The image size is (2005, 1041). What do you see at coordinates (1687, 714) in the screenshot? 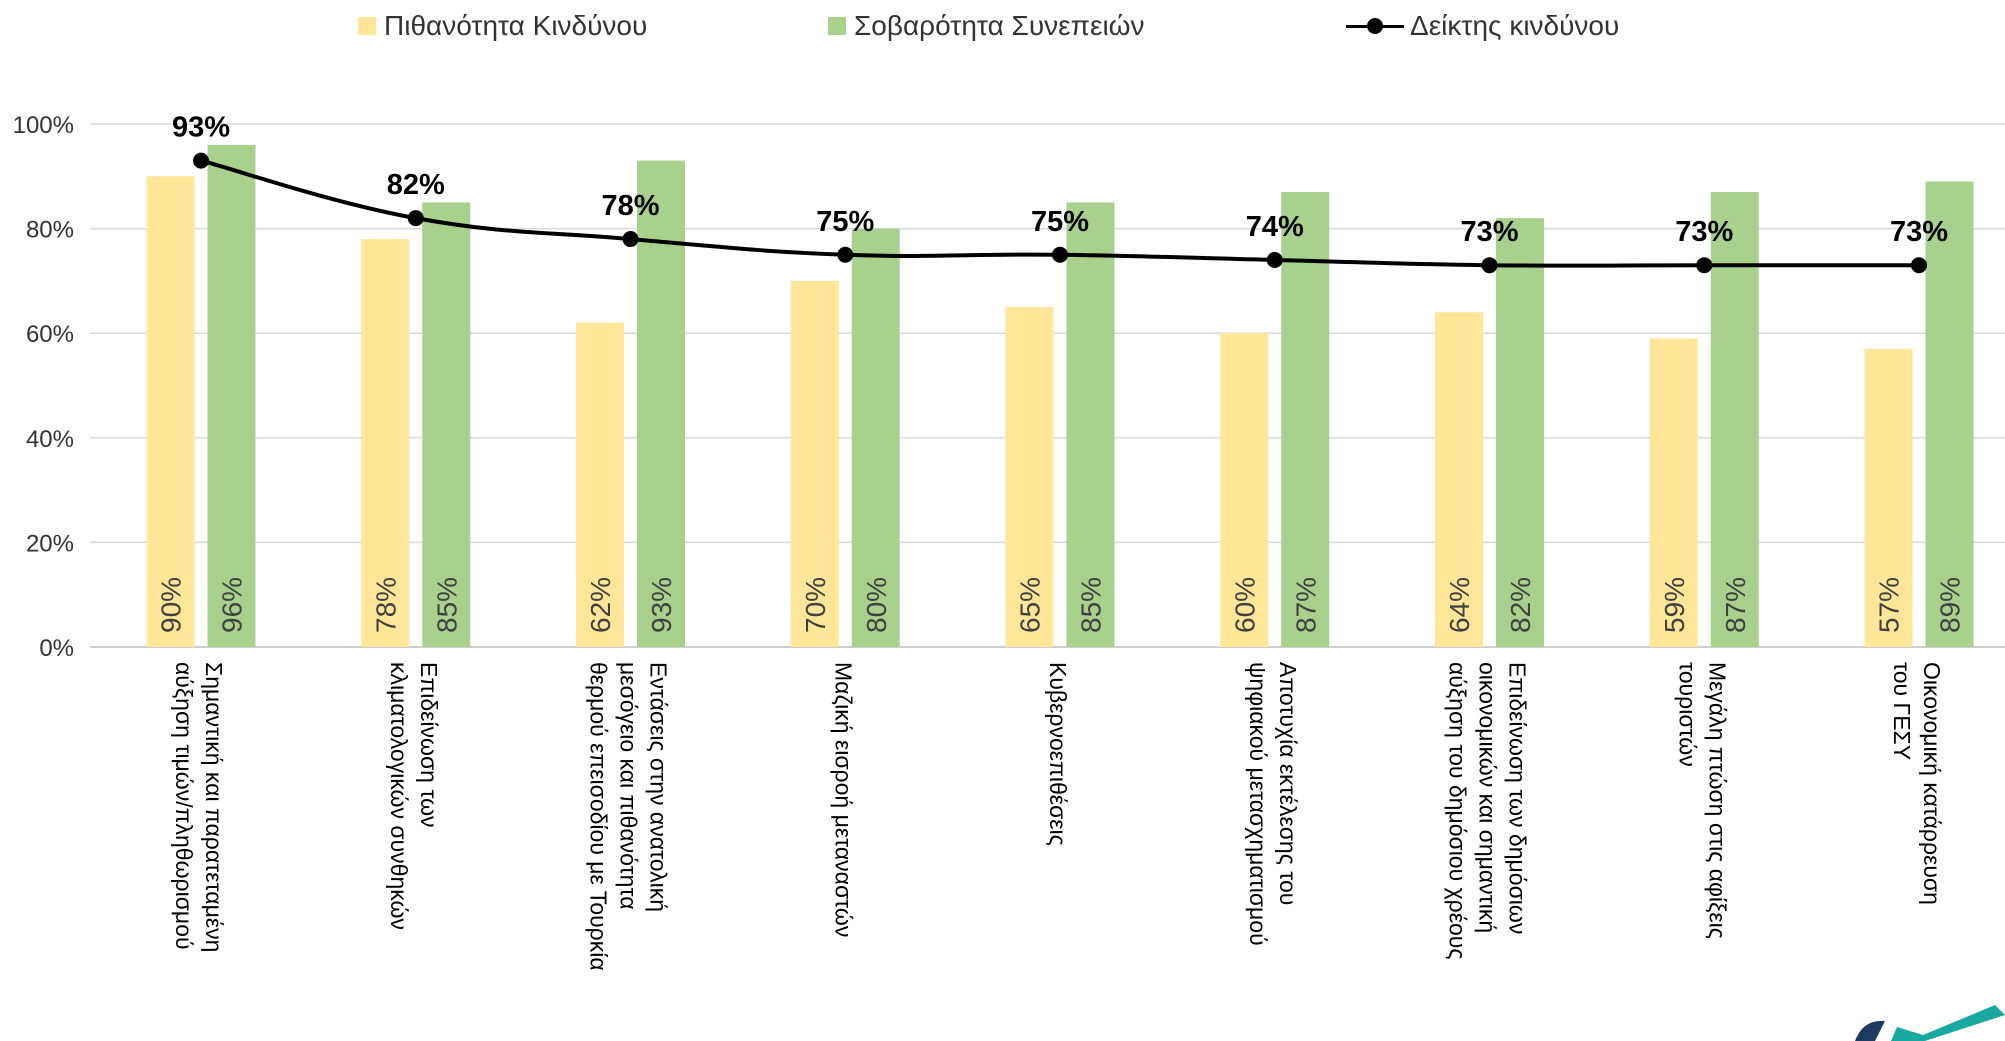
I see `category-label: τουριστών` at bounding box center [1687, 714].